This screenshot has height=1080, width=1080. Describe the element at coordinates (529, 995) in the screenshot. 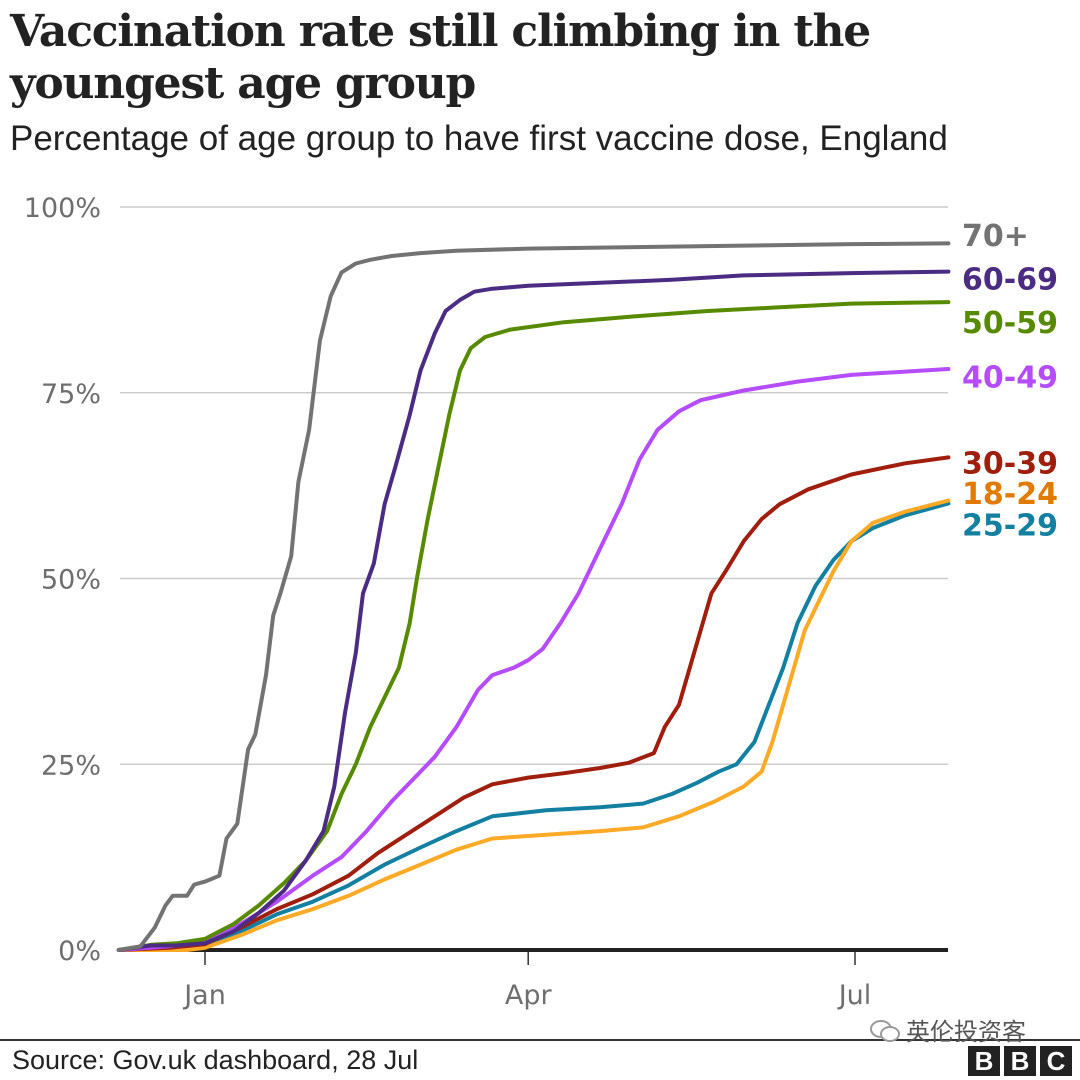

I see `x-tick-label: Apr` at that location.